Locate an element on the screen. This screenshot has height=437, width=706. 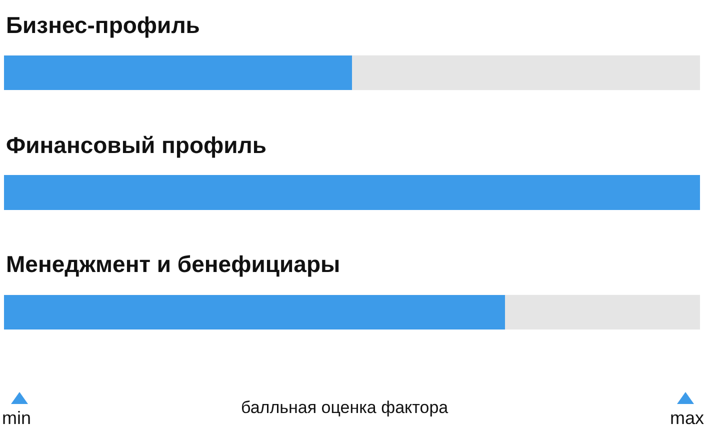
text: min is located at coordinates (17, 418).